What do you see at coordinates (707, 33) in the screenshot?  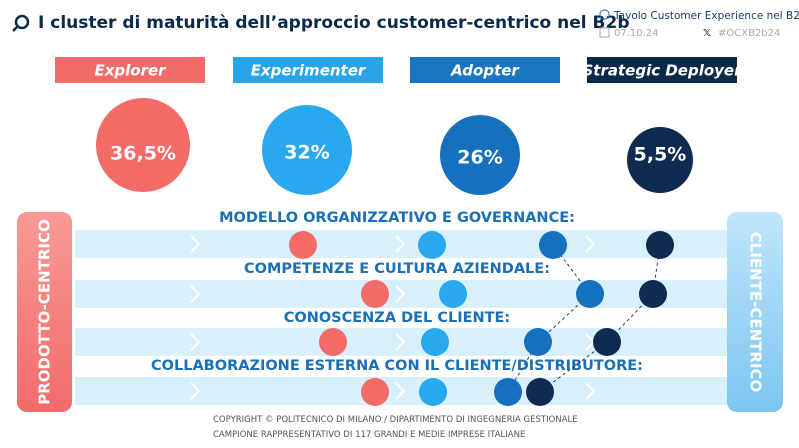 I see `x-icon: 𝕏` at bounding box center [707, 33].